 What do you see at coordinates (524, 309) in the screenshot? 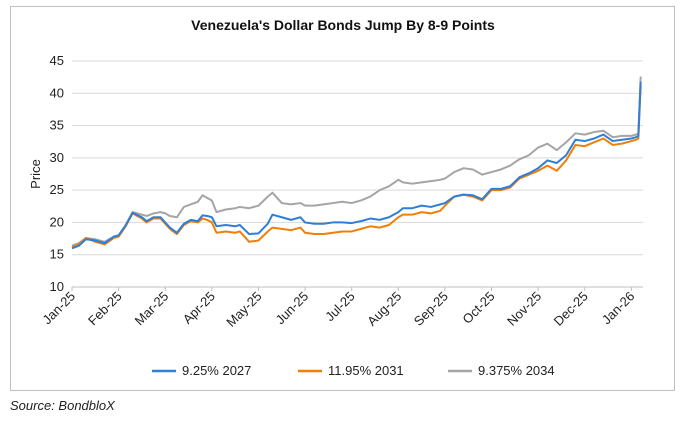
I see `x-tick-label: Nov-25` at bounding box center [524, 309].